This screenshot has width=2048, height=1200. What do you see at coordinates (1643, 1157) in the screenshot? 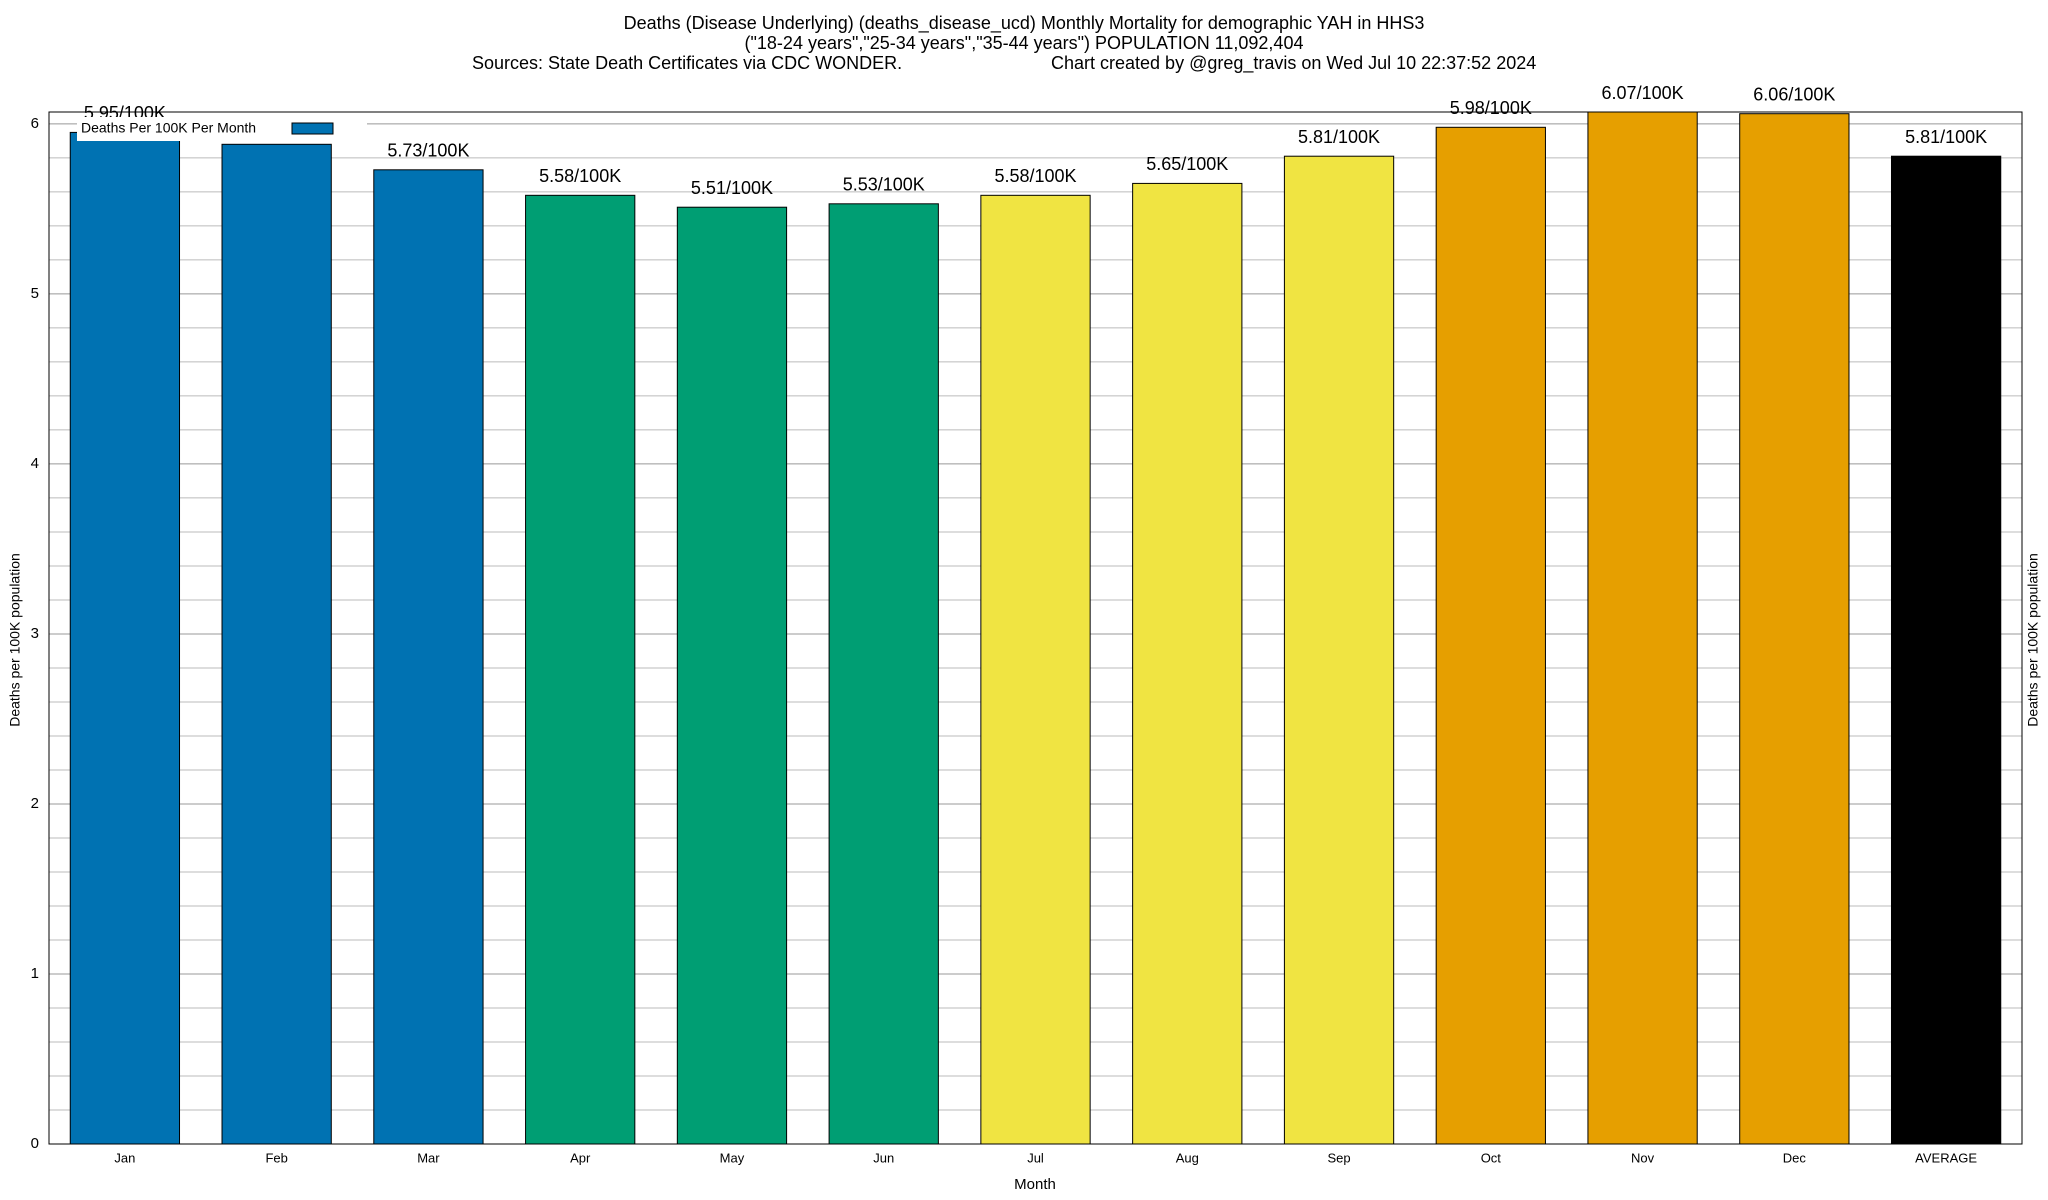
I see `x-tick-label: Nov` at bounding box center [1643, 1157].